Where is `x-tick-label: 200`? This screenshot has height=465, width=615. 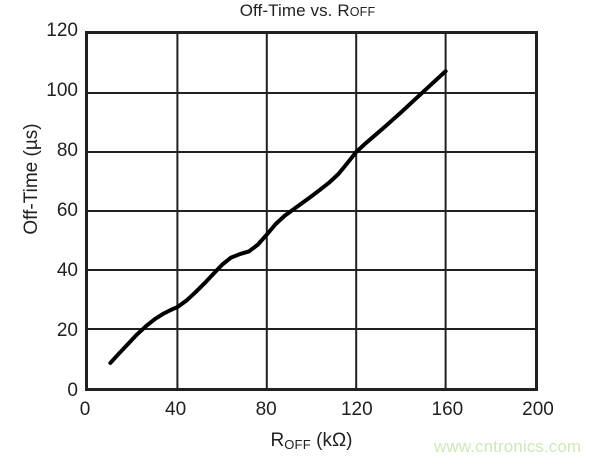
x-tick-label: 200 is located at coordinates (538, 409).